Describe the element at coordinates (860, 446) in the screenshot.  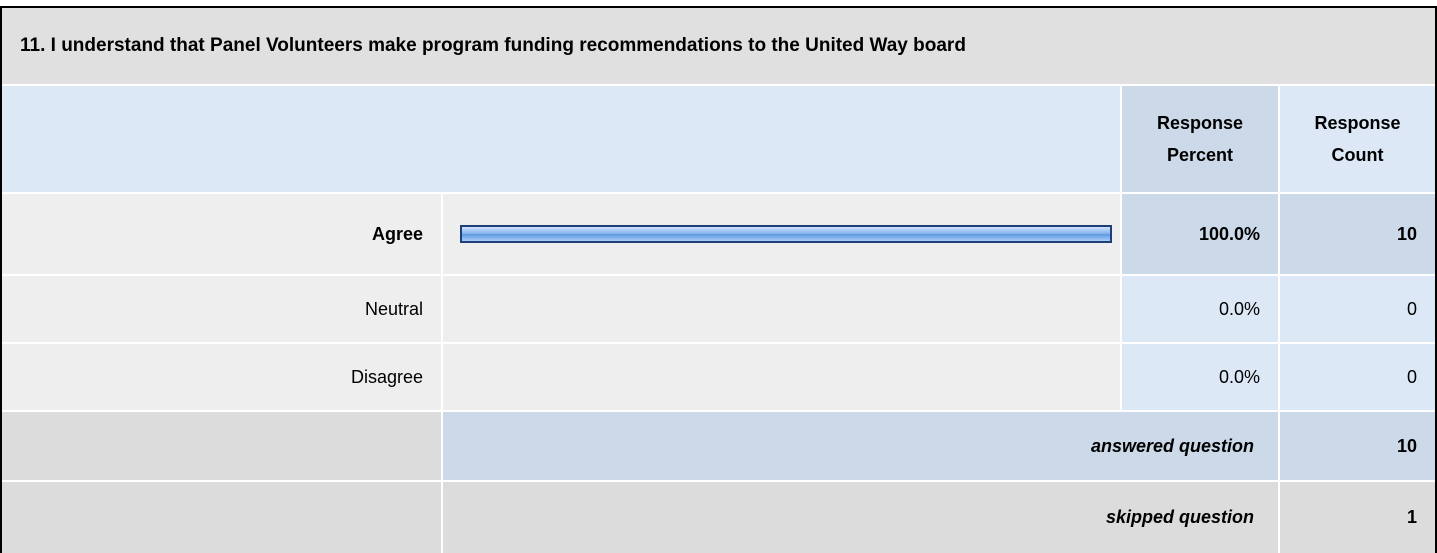
I see `answered-label: answered question` at that location.